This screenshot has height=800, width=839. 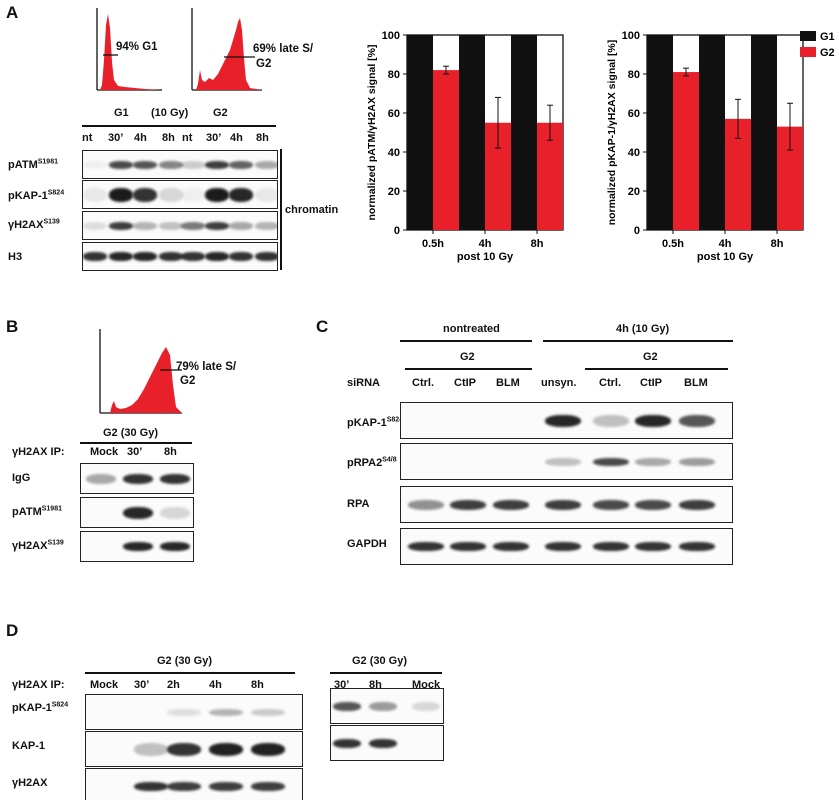 What do you see at coordinates (21, 478) in the screenshot?
I see `blot-row-label: IgG` at bounding box center [21, 478].